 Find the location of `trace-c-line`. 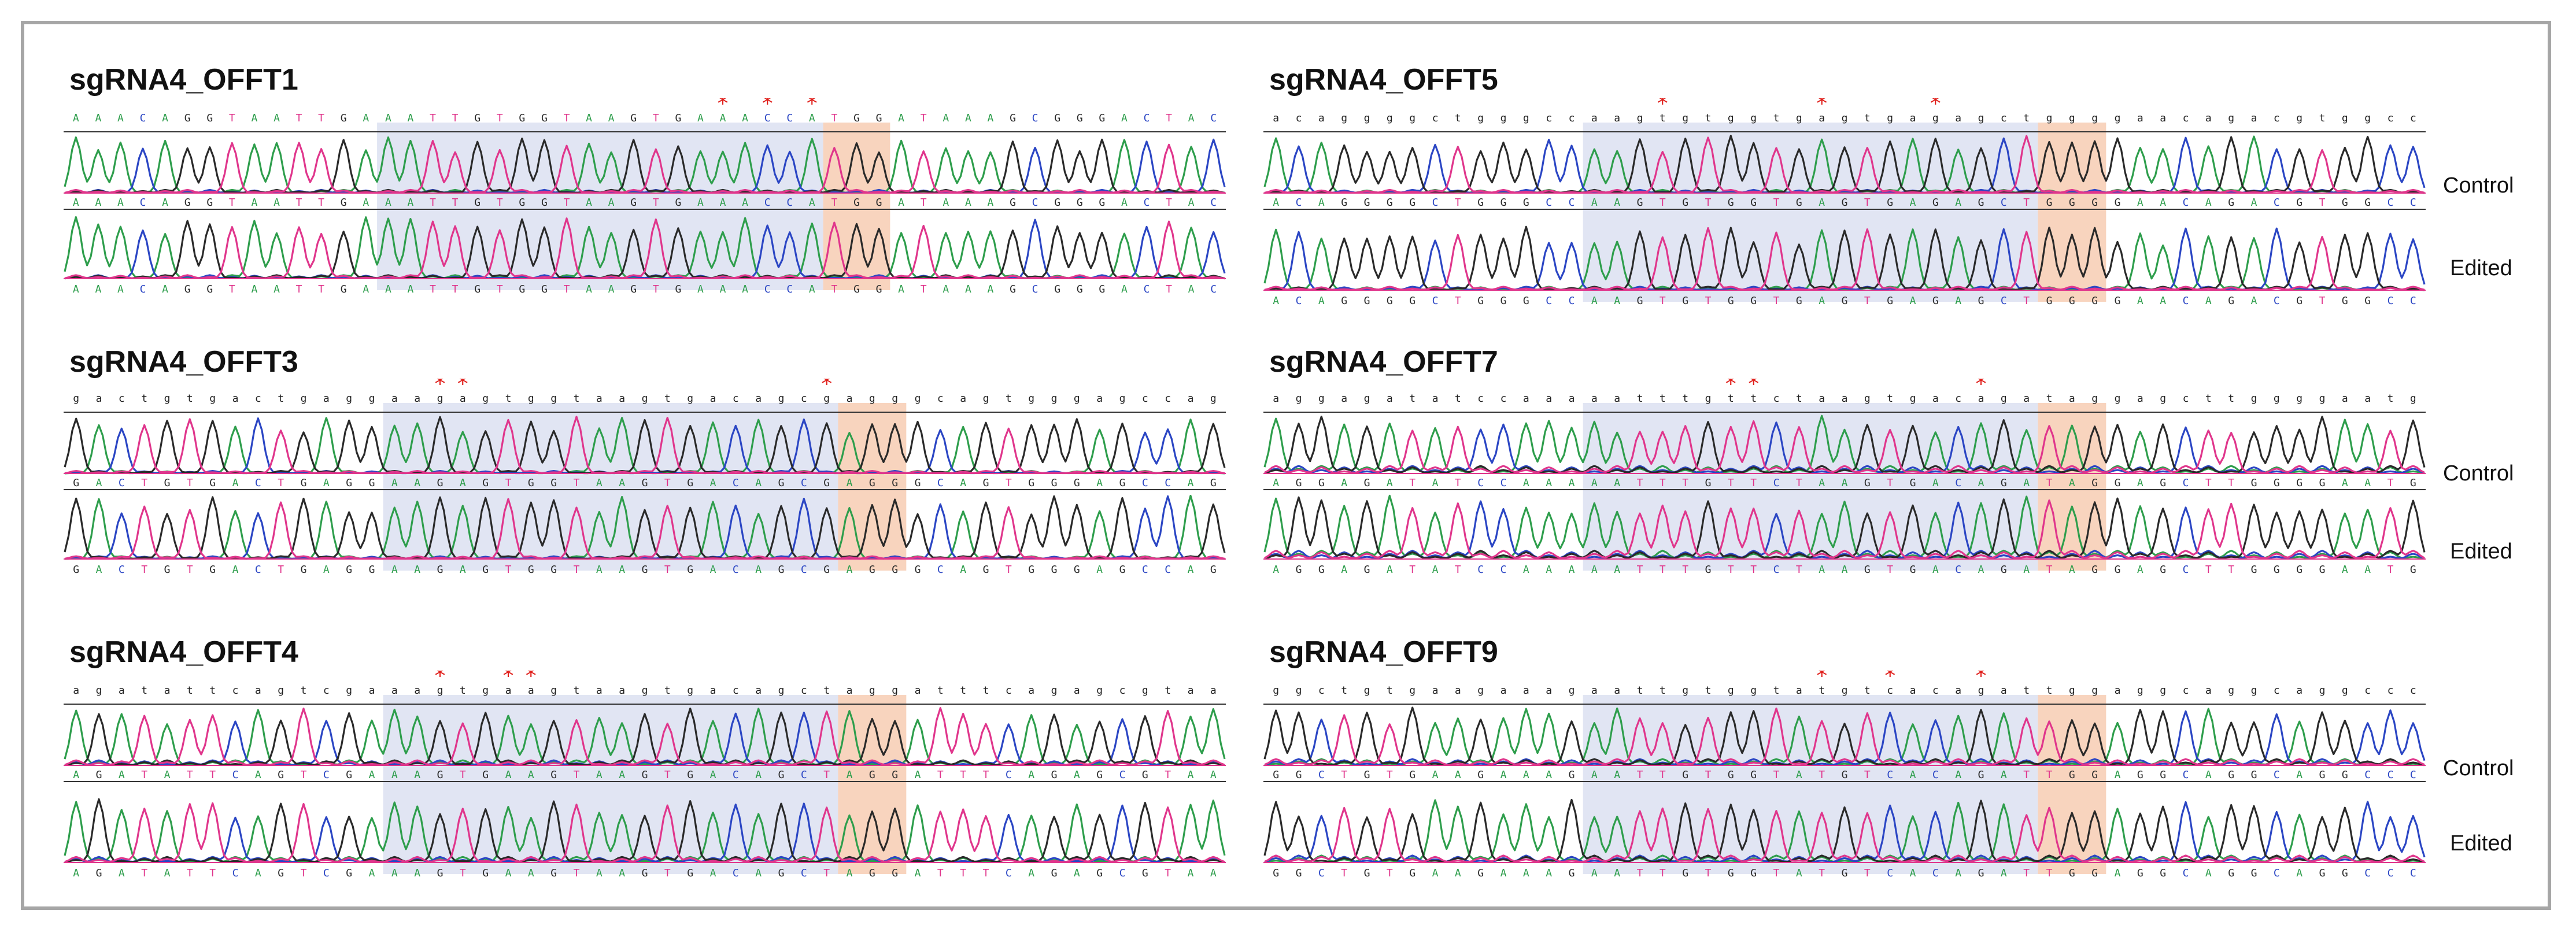

trace-c-line is located at coordinates (1845, 832).